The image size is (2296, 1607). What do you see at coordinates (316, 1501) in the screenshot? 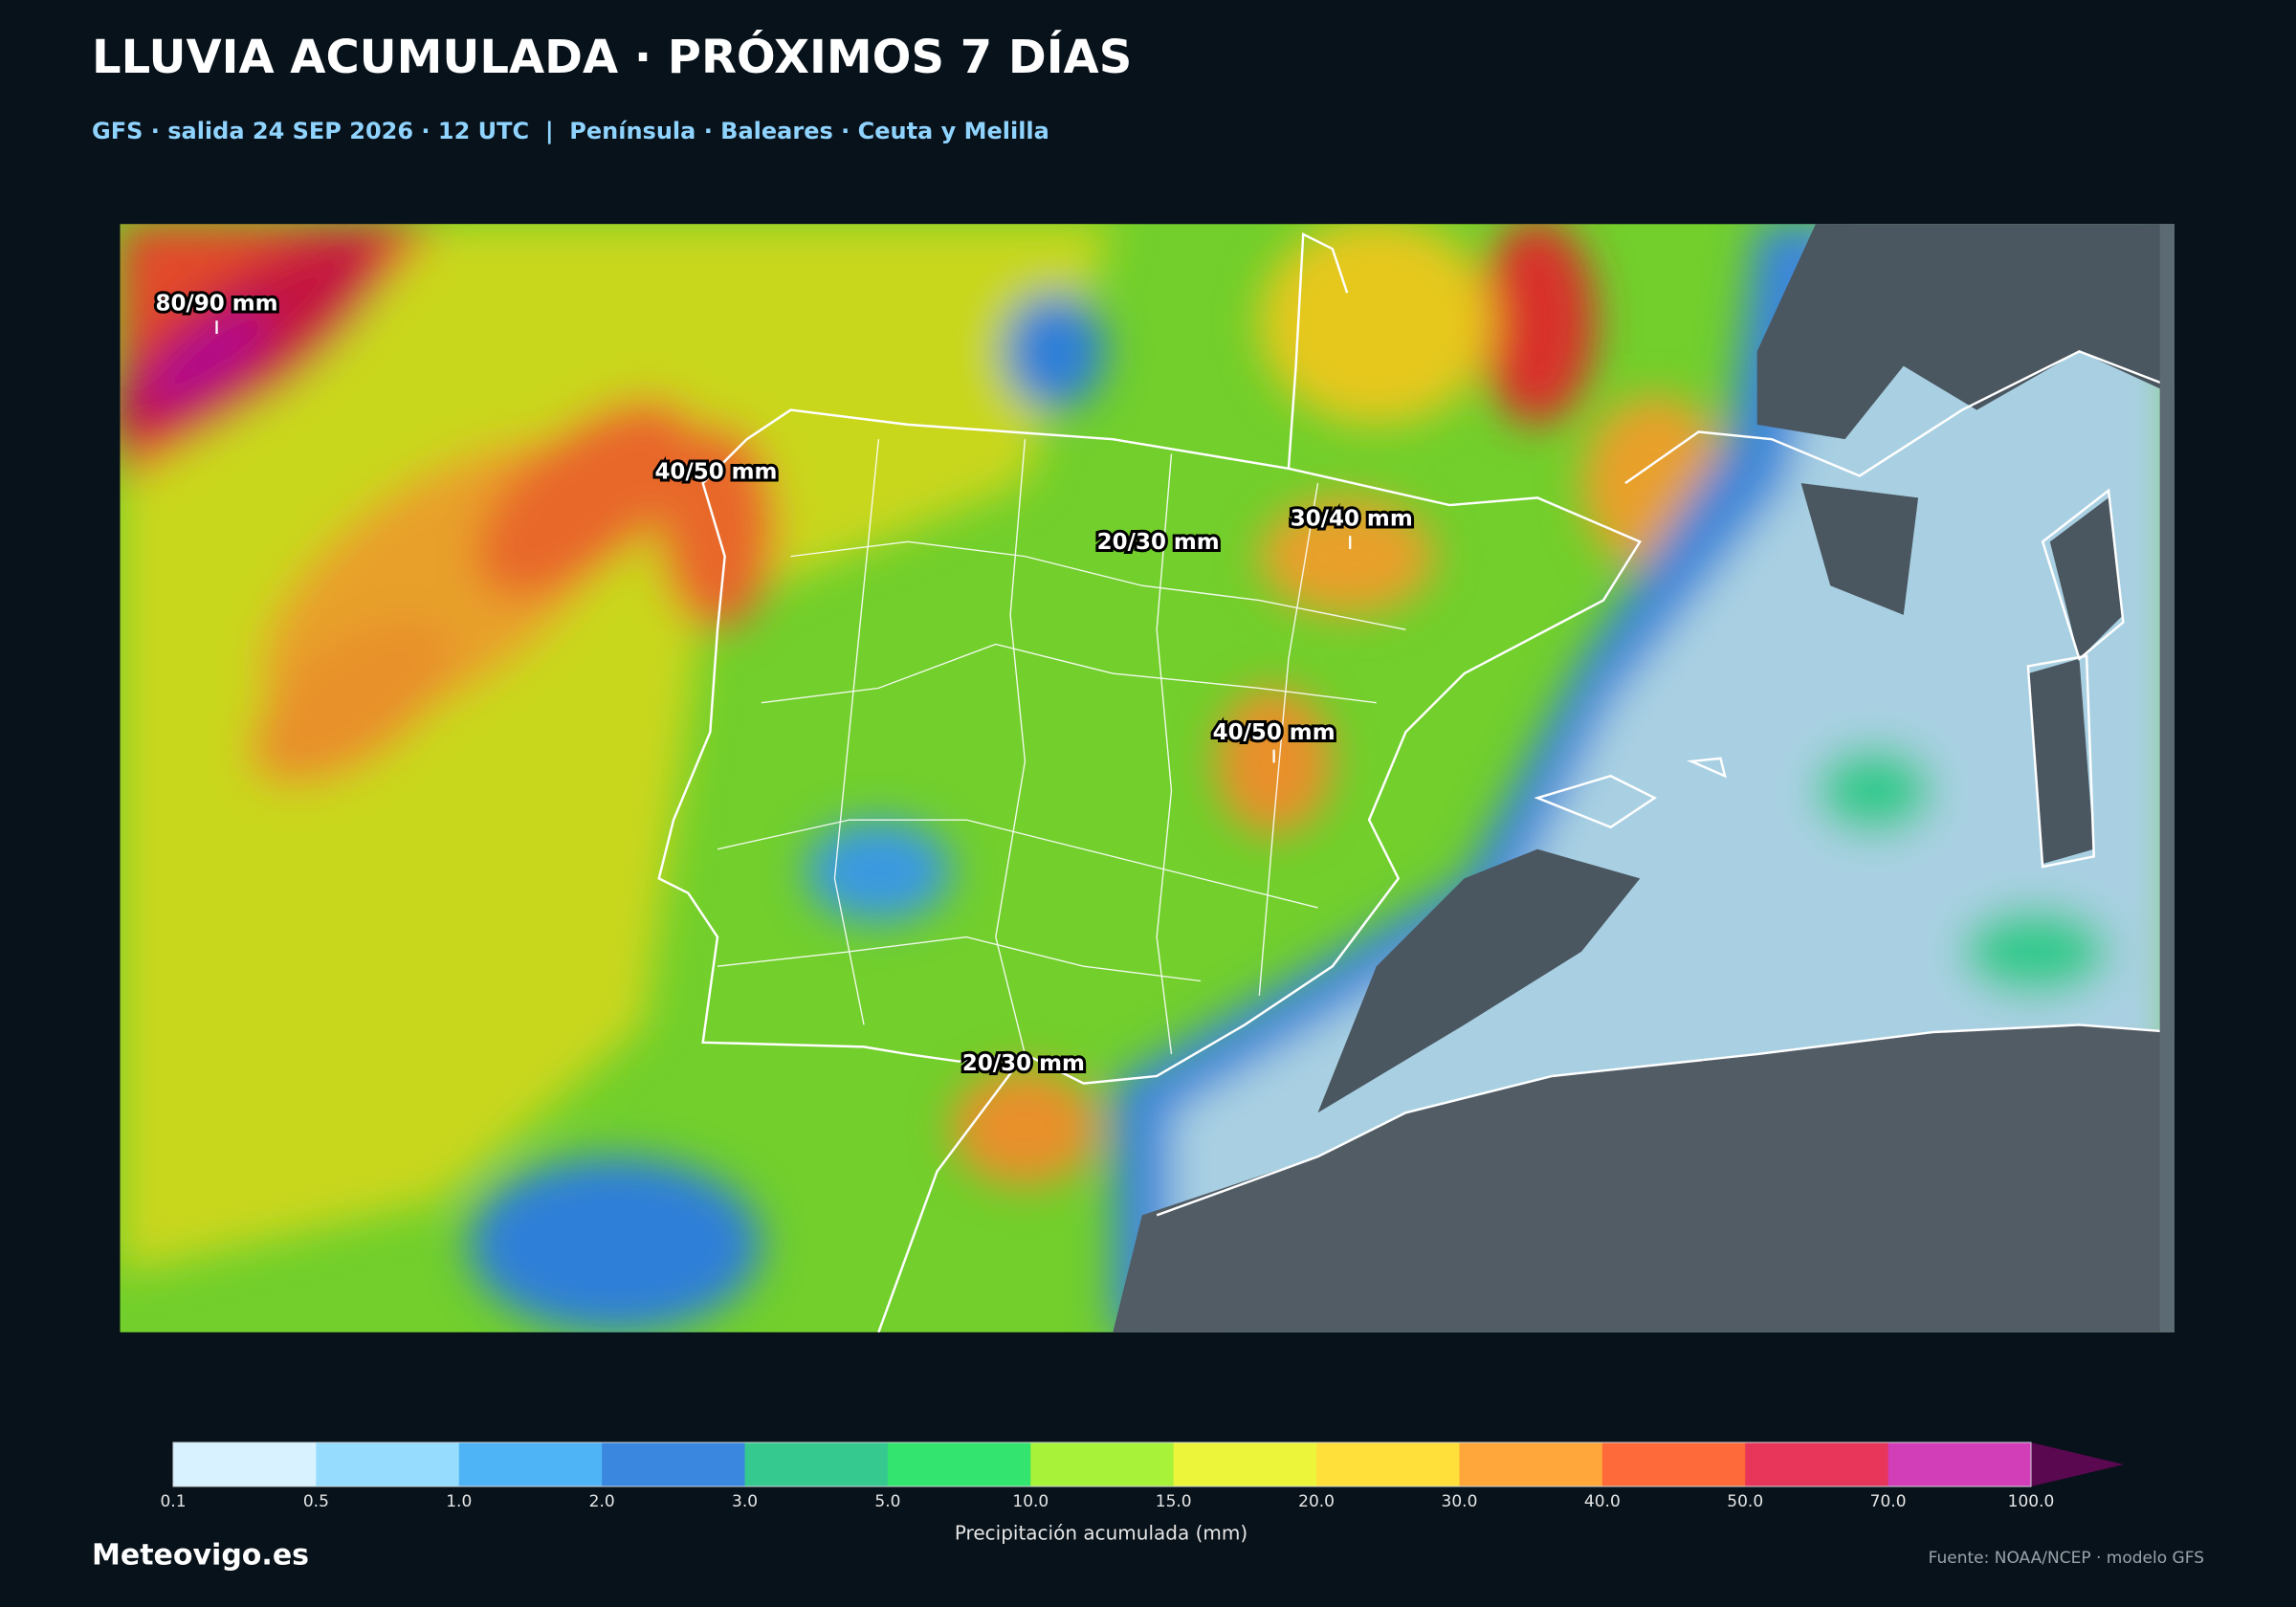
I see `colorbar-tick-label: 0.5` at bounding box center [316, 1501].